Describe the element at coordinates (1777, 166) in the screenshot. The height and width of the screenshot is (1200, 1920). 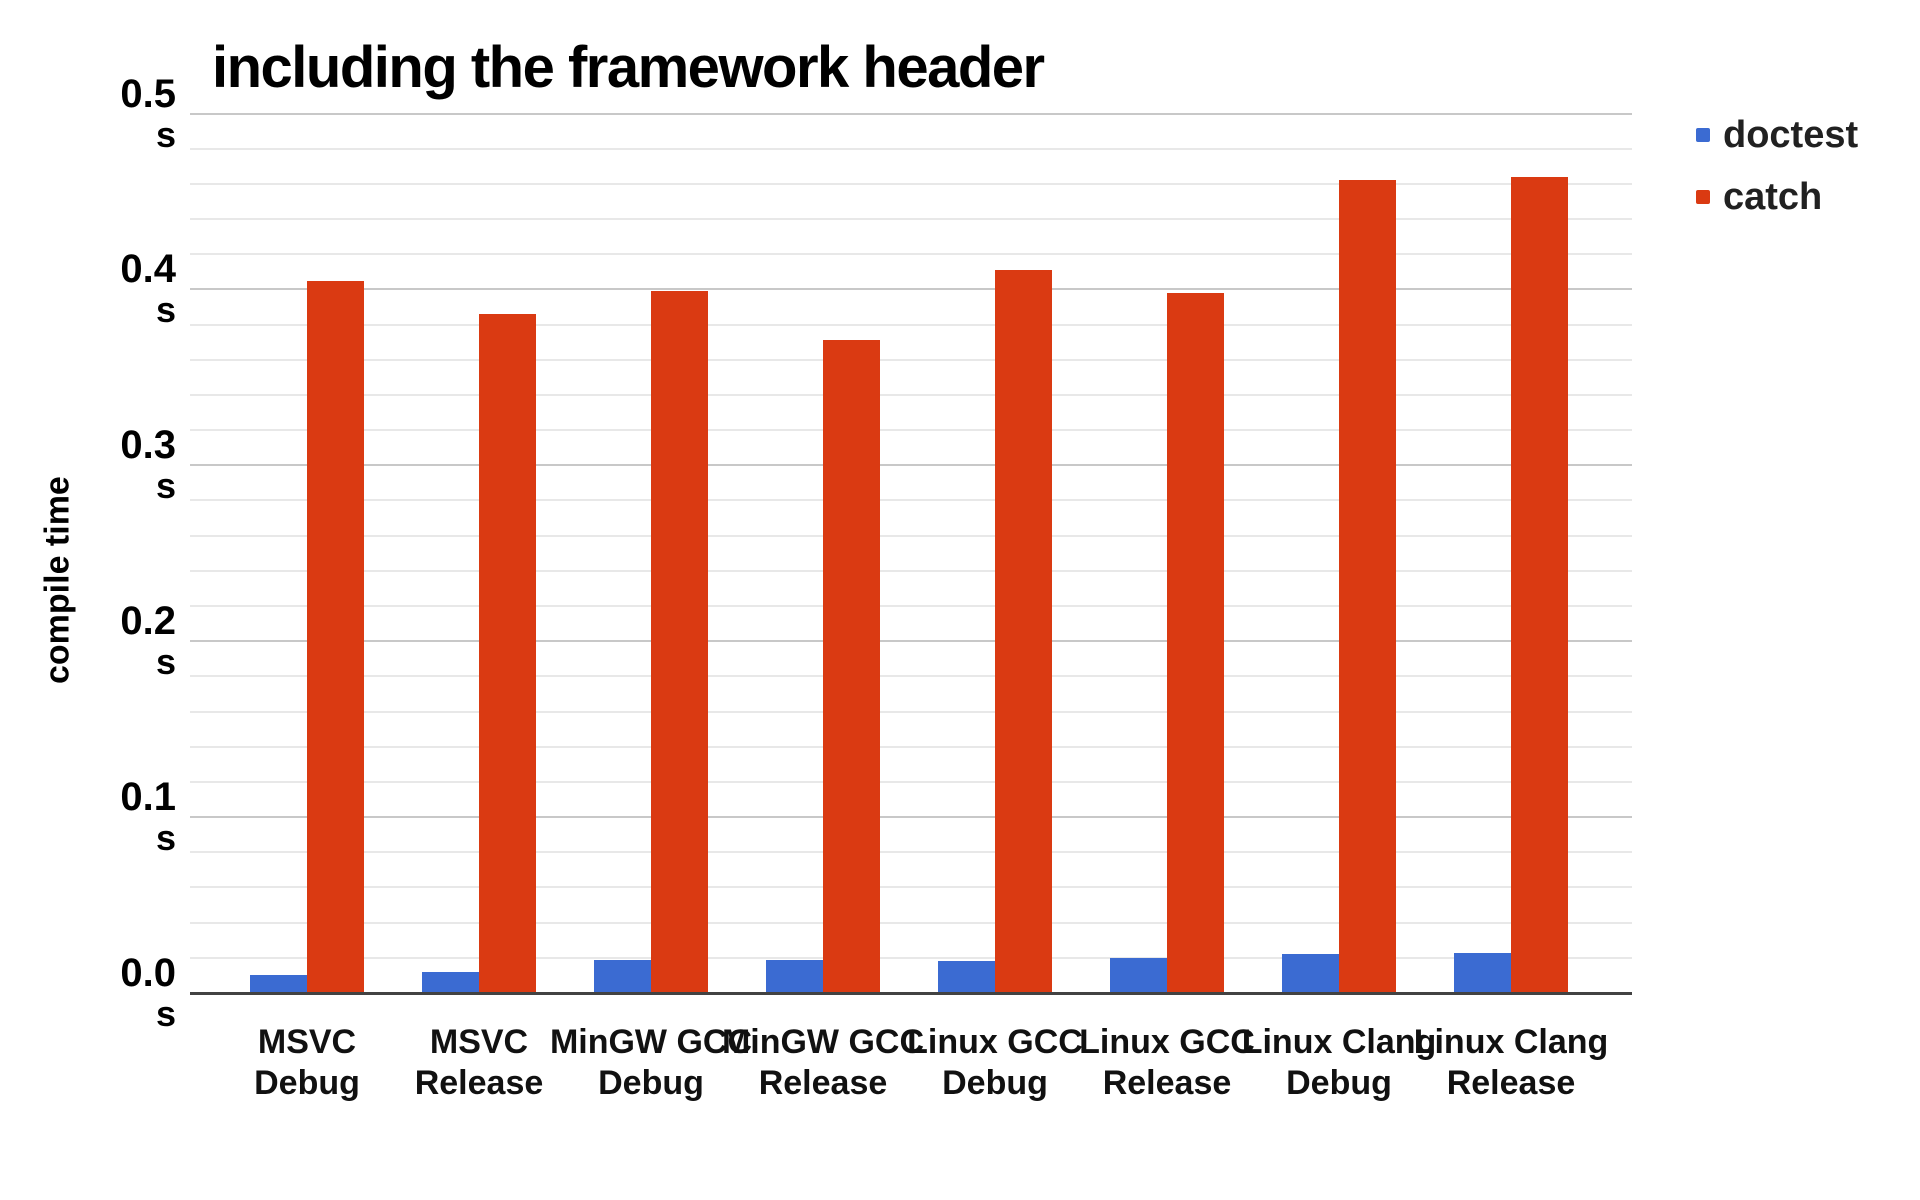
I see `legend: doctest catch` at that location.